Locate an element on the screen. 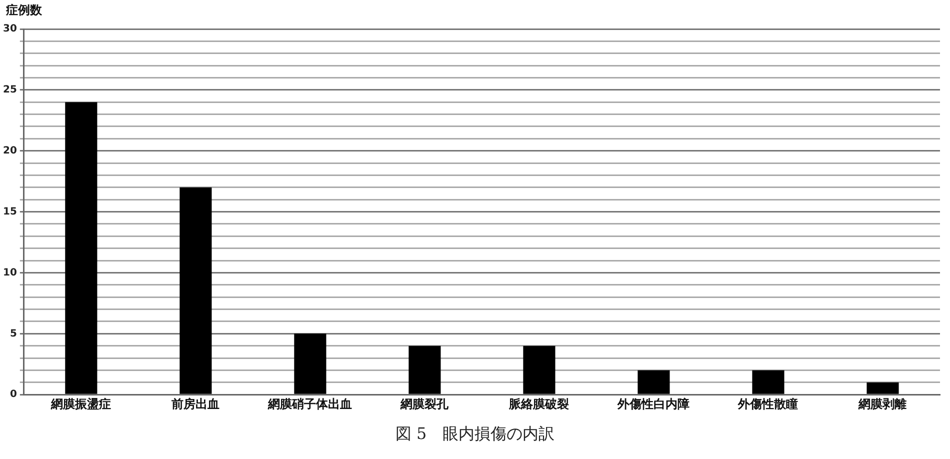 This screenshot has width=950, height=459. x-tick-label: 網膜硝子体出血 is located at coordinates (309, 403).